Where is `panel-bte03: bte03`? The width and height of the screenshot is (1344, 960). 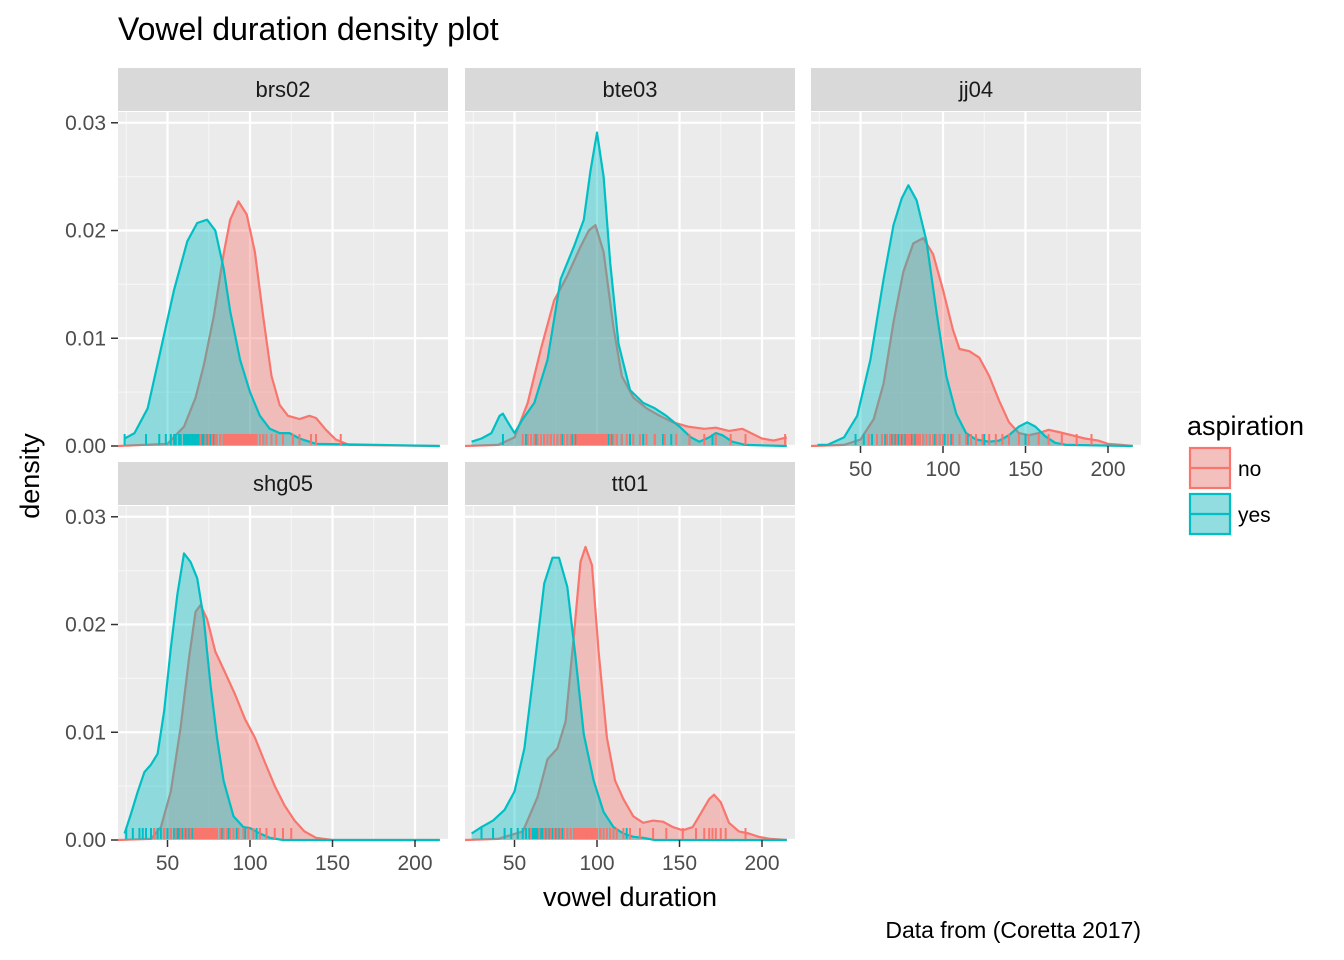
panel-bte03: bte03 is located at coordinates (629, 258).